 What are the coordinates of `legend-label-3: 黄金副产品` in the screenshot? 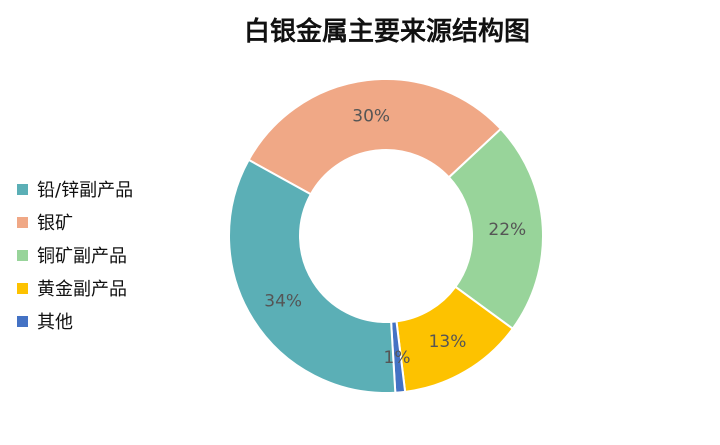 It's located at (82, 289).